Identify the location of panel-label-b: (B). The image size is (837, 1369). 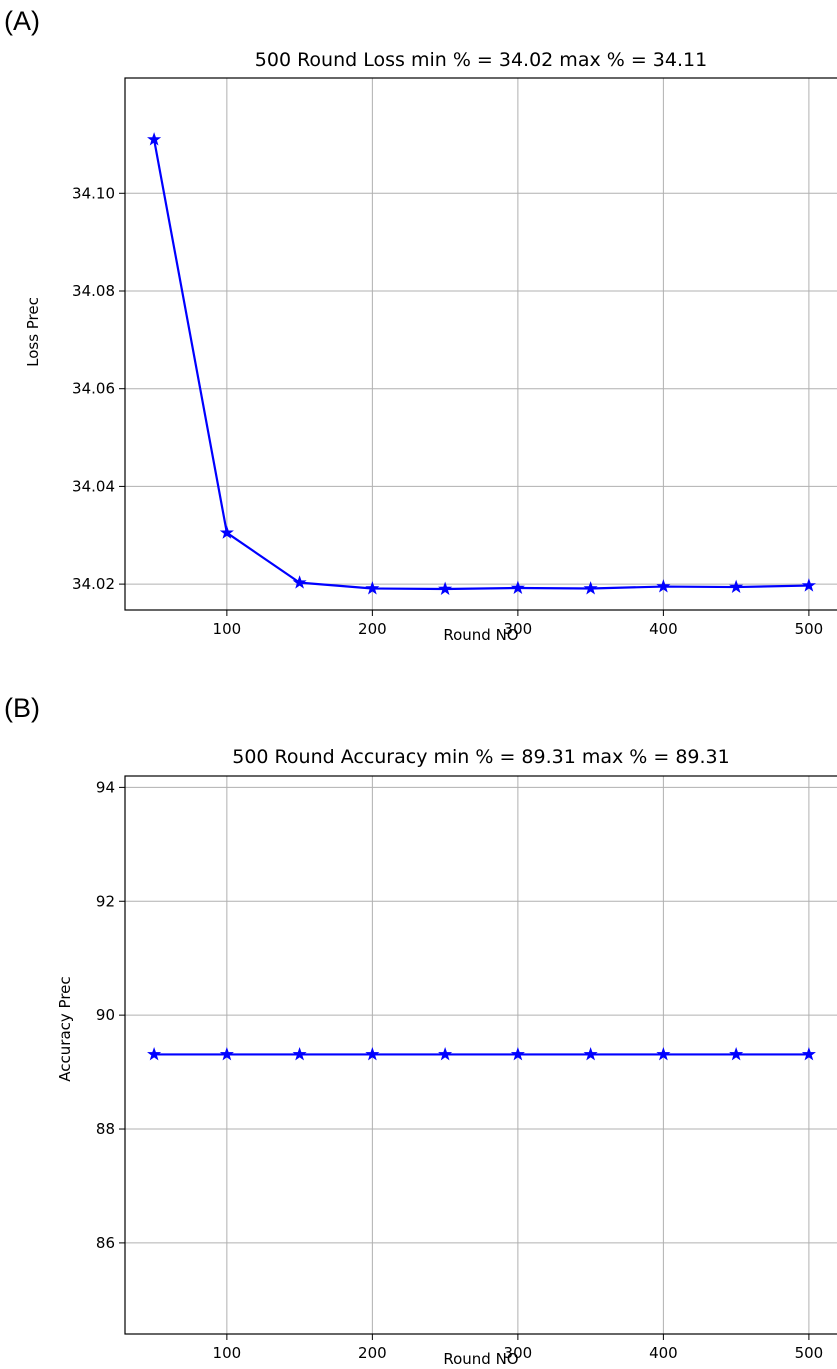
(22, 708).